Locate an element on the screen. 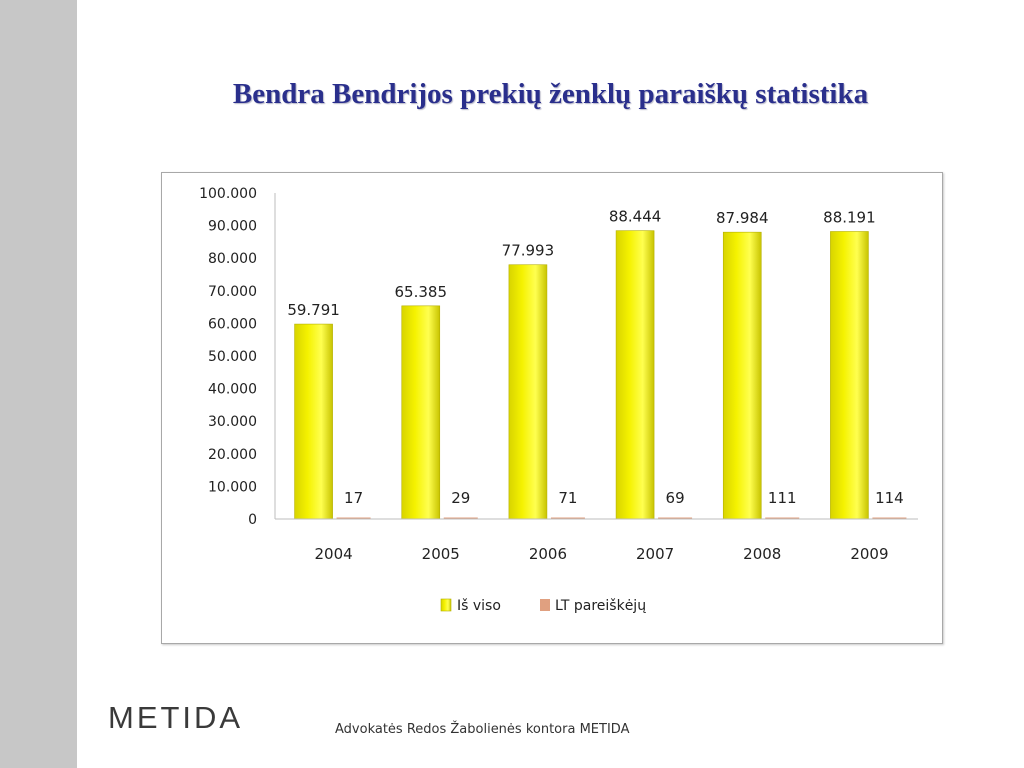 The image size is (1024, 768). y-tick-label: 0 is located at coordinates (252, 520).